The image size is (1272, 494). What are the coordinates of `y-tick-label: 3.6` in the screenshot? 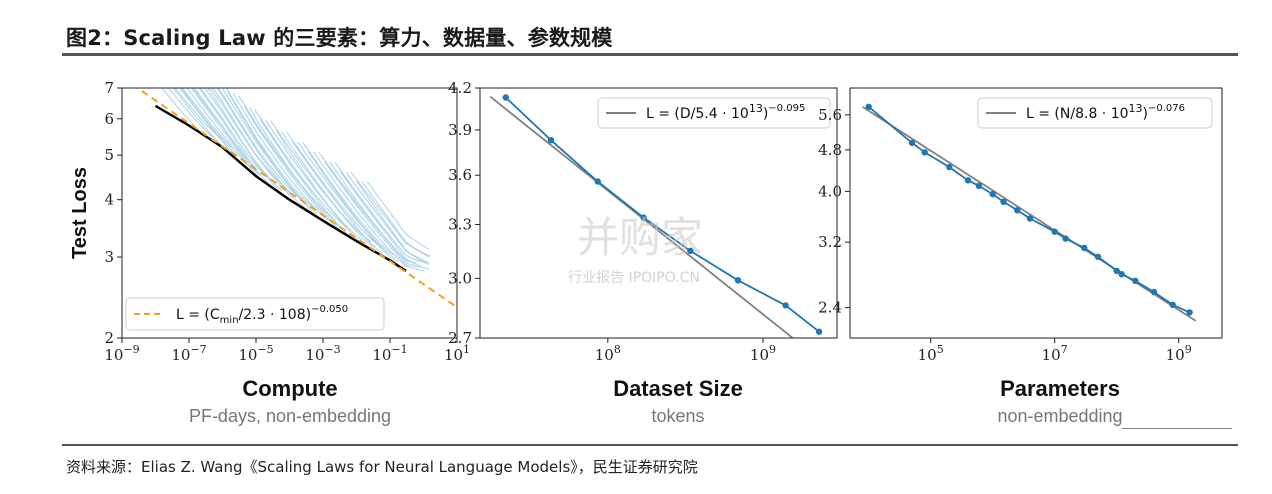 It's located at (460, 175).